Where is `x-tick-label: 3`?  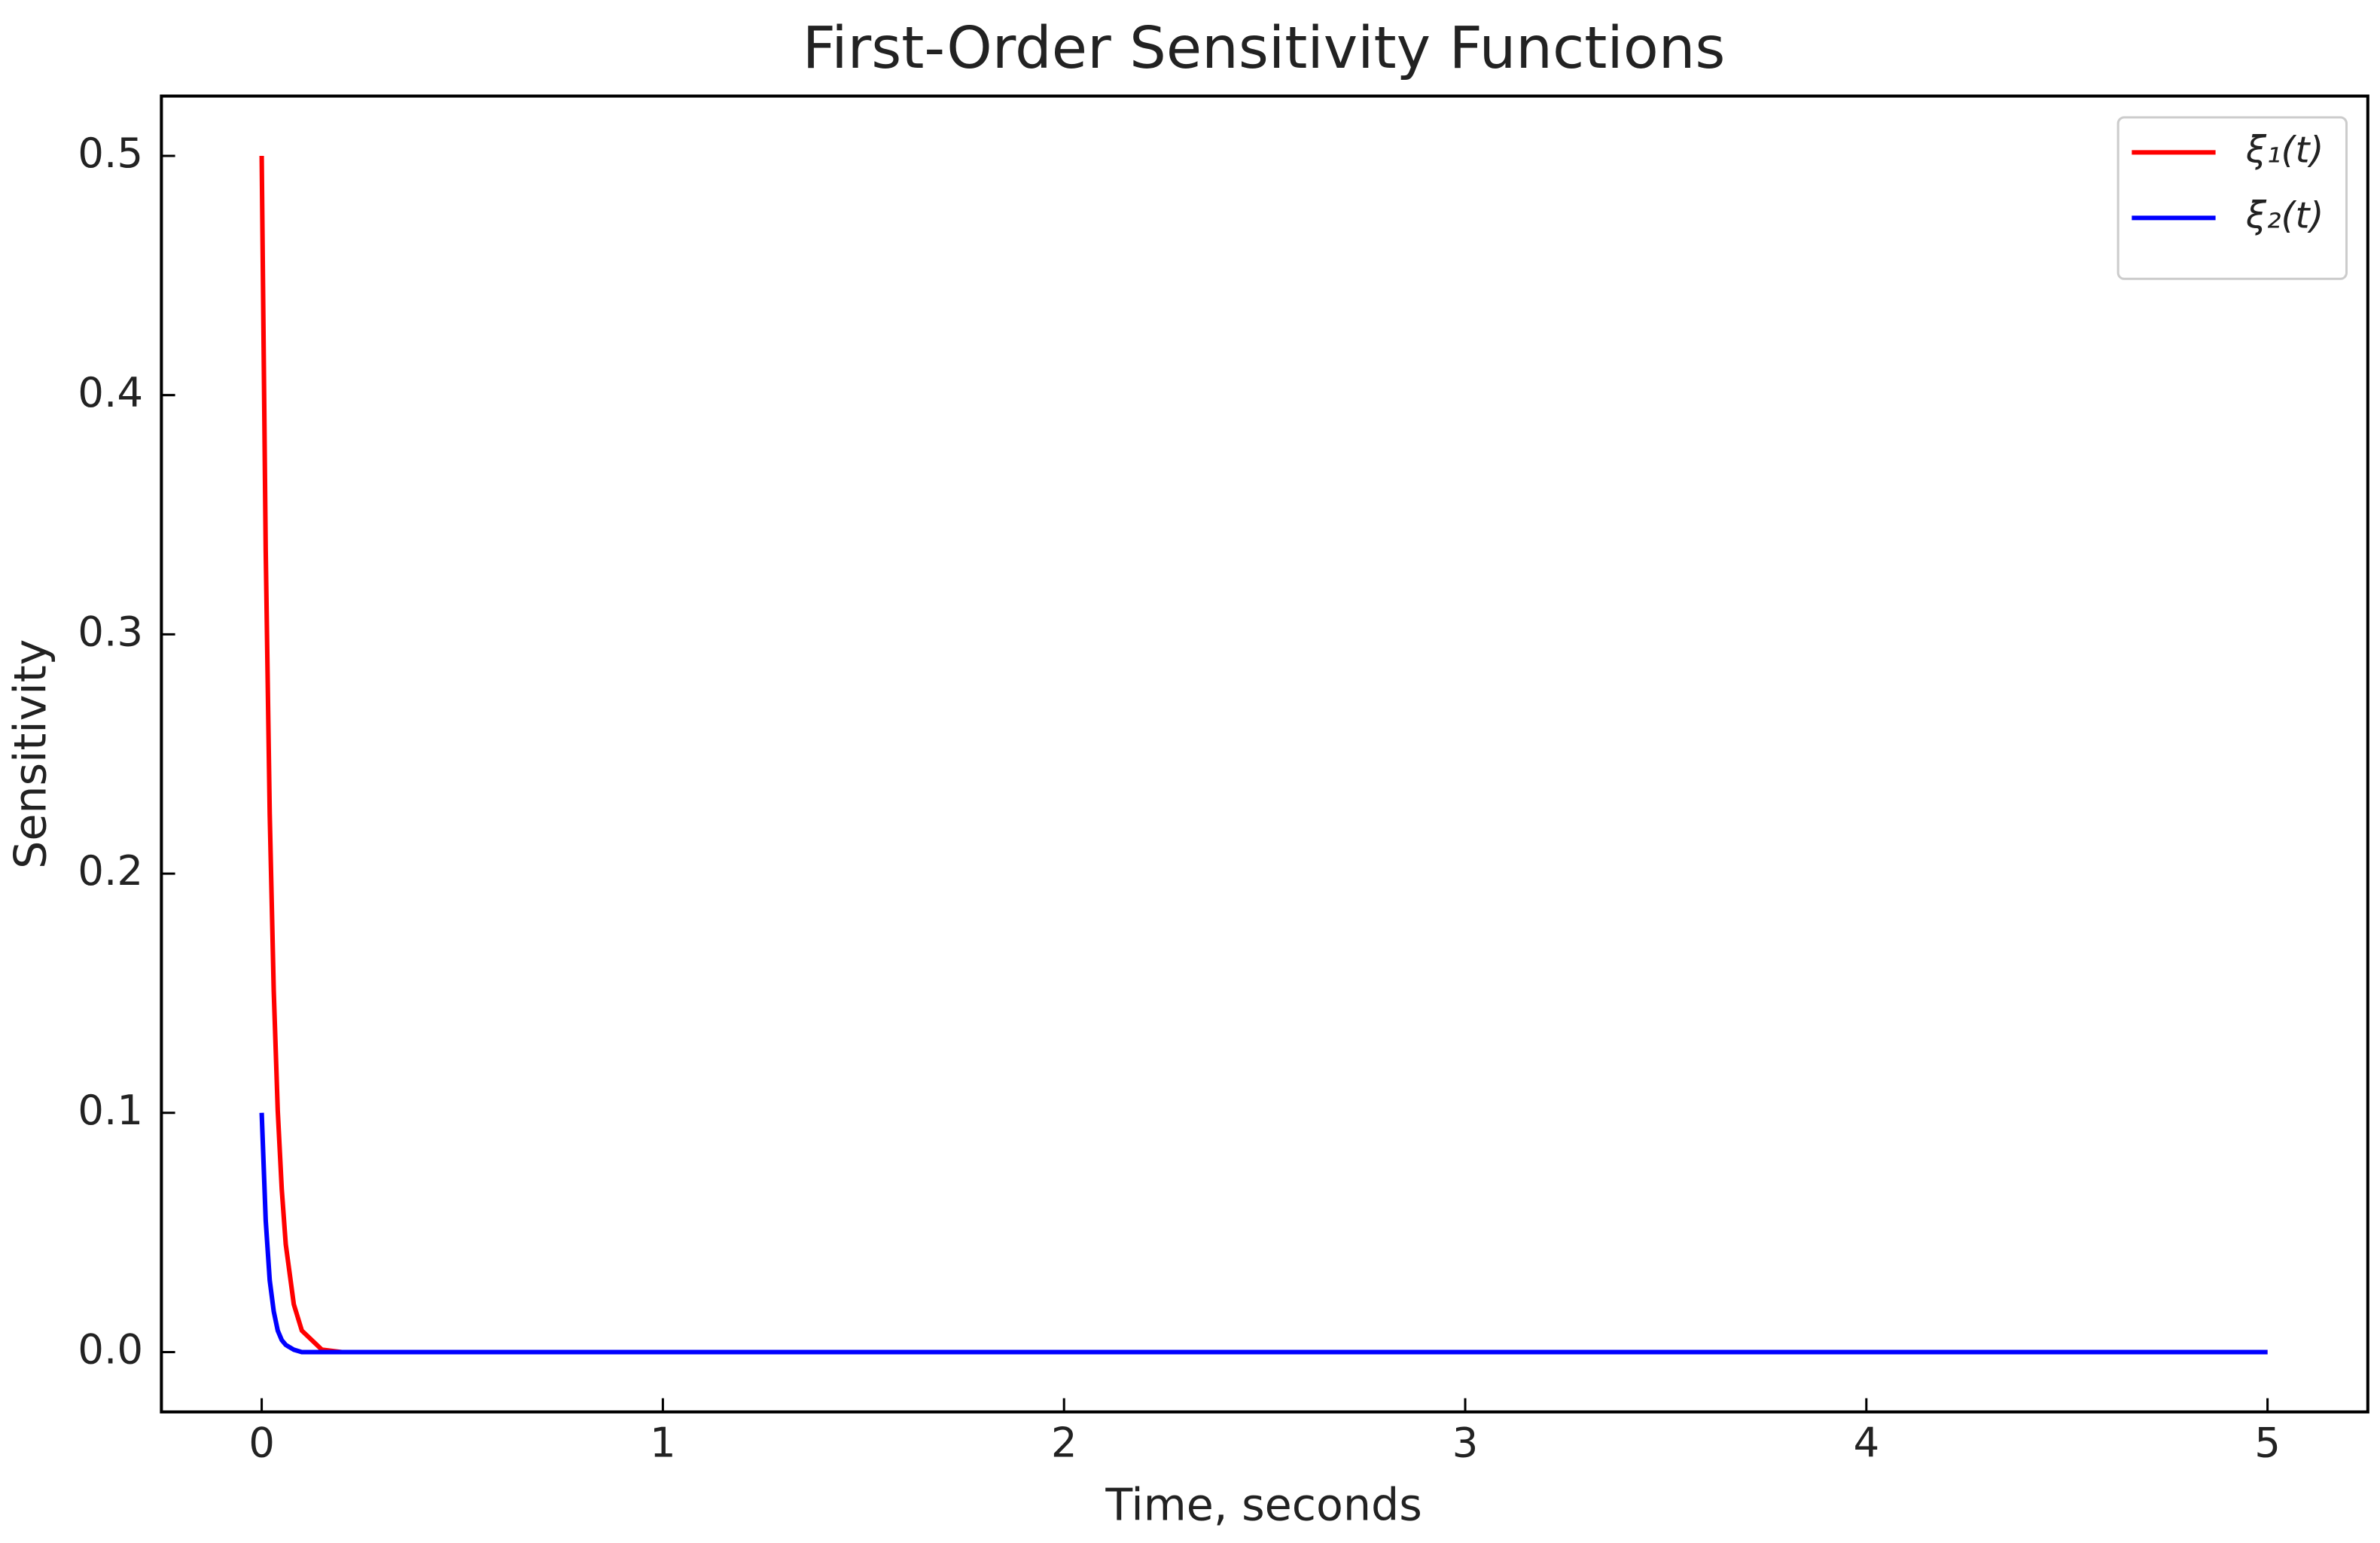 x-tick-label: 3 is located at coordinates (1465, 1443).